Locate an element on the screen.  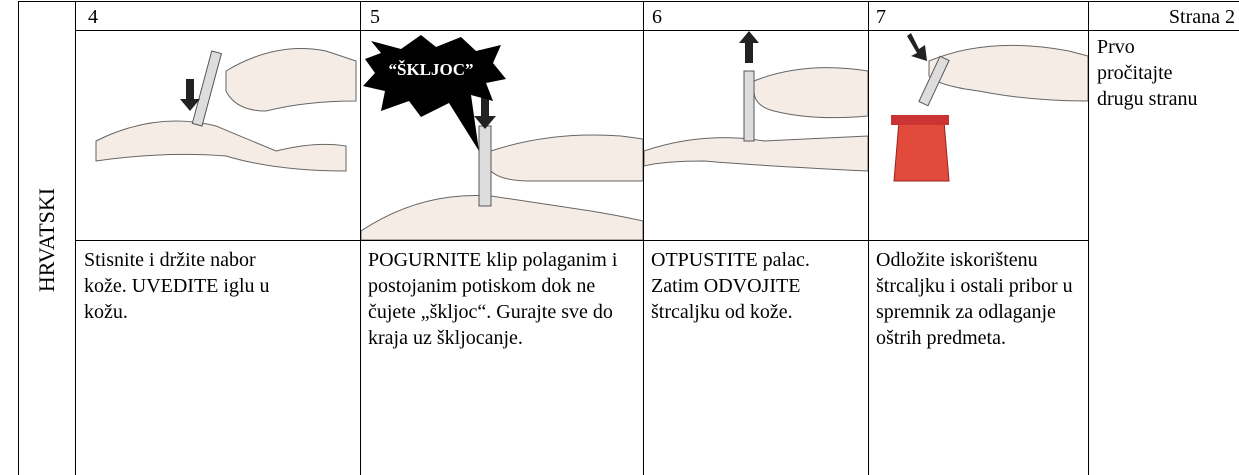
step-number: 4 is located at coordinates (93, 17).